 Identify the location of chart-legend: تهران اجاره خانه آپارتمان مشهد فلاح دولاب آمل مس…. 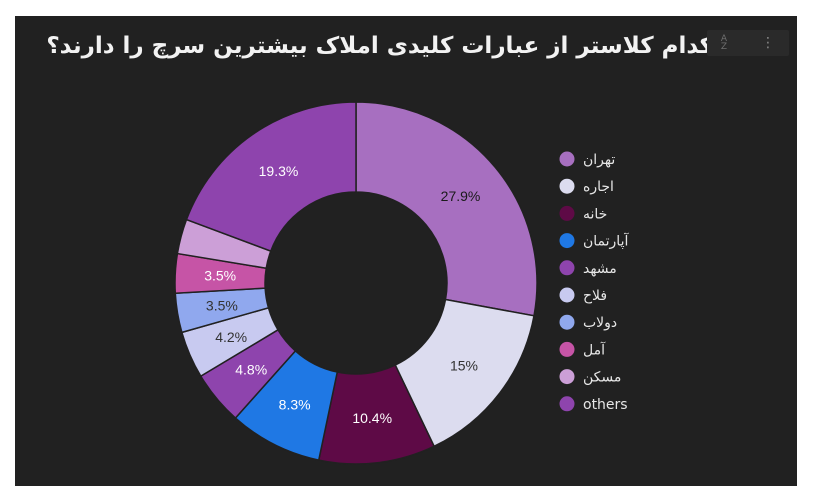
(594, 282).